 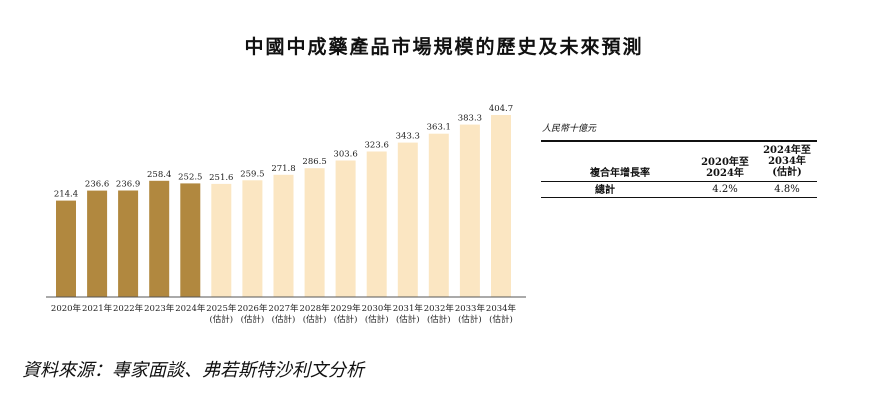 I want to click on category-label-5-0: 2025年, so click(x=221, y=308).